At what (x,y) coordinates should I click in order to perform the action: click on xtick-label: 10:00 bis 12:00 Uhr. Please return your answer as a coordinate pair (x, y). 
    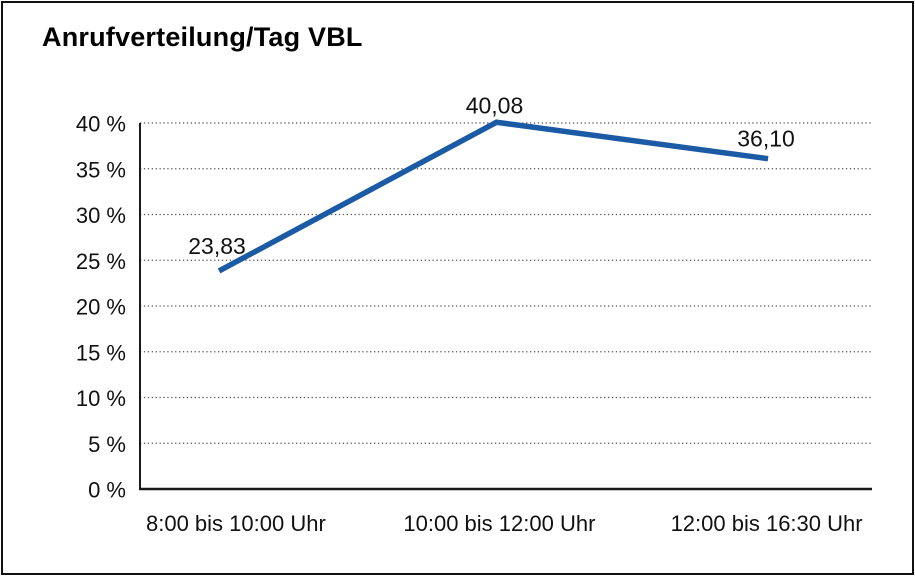
    Looking at the image, I should click on (499, 523).